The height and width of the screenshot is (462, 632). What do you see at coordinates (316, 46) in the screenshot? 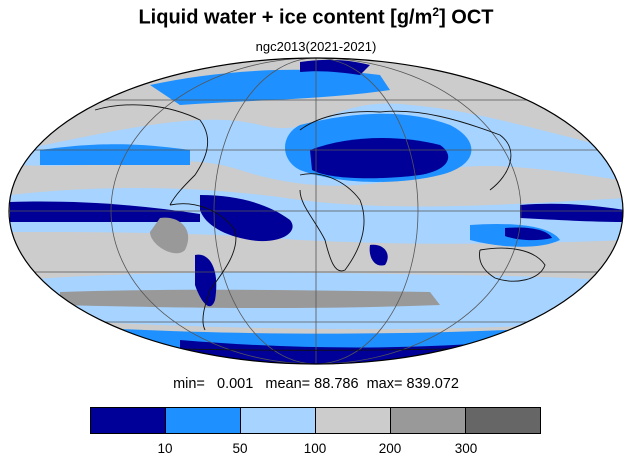
I see `plot-subtitle: ngc2013(2021-2021)` at bounding box center [316, 46].